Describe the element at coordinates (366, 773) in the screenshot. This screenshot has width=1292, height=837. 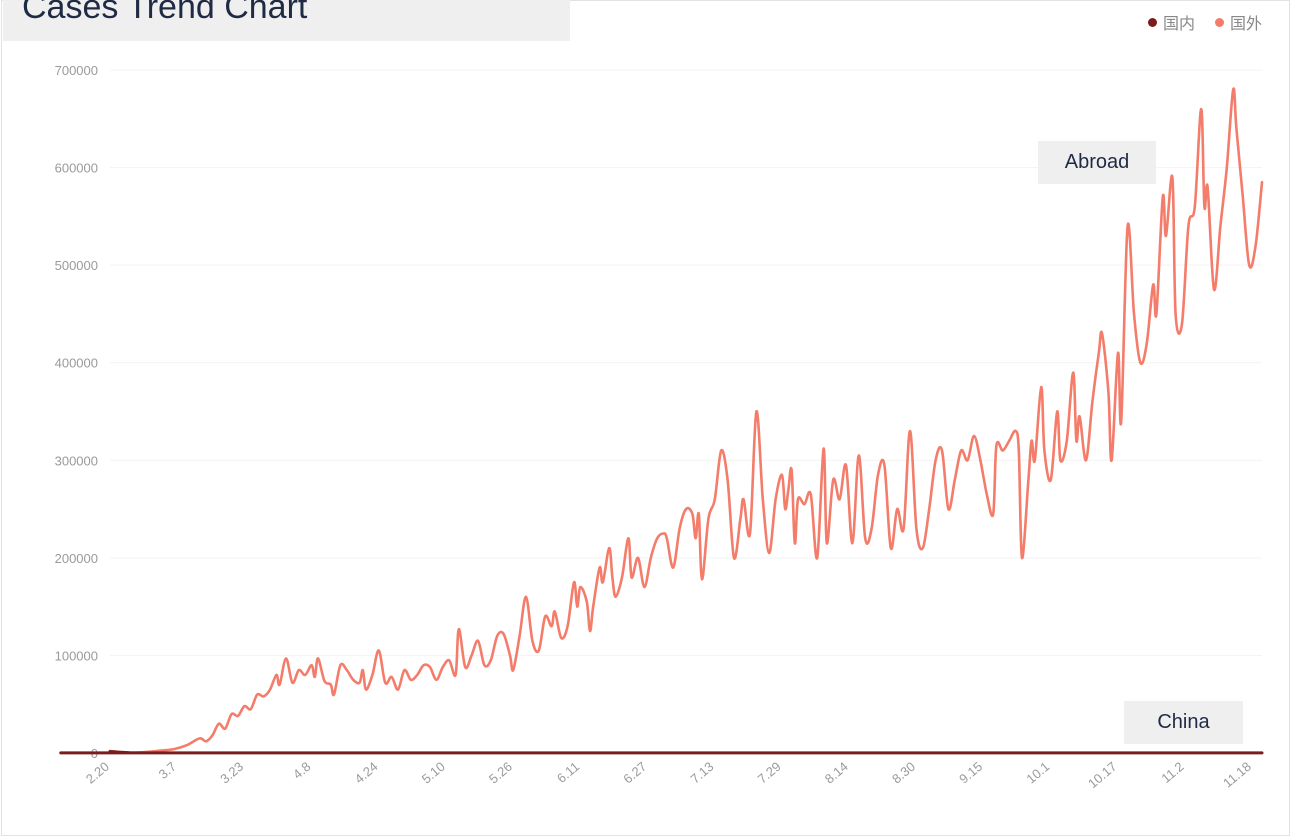
I see `x-tick-label: 4.24` at that location.